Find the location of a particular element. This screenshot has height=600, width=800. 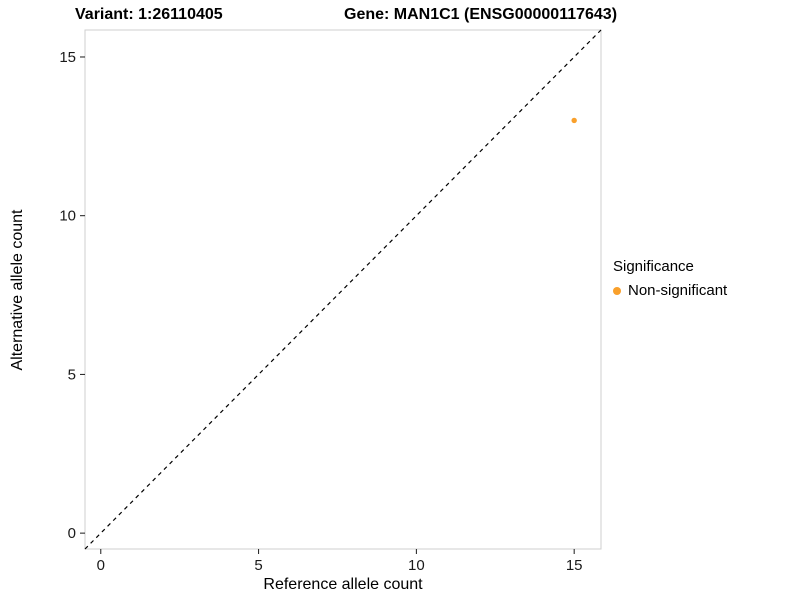

legend-entry: Non-significant is located at coordinates (670, 290).